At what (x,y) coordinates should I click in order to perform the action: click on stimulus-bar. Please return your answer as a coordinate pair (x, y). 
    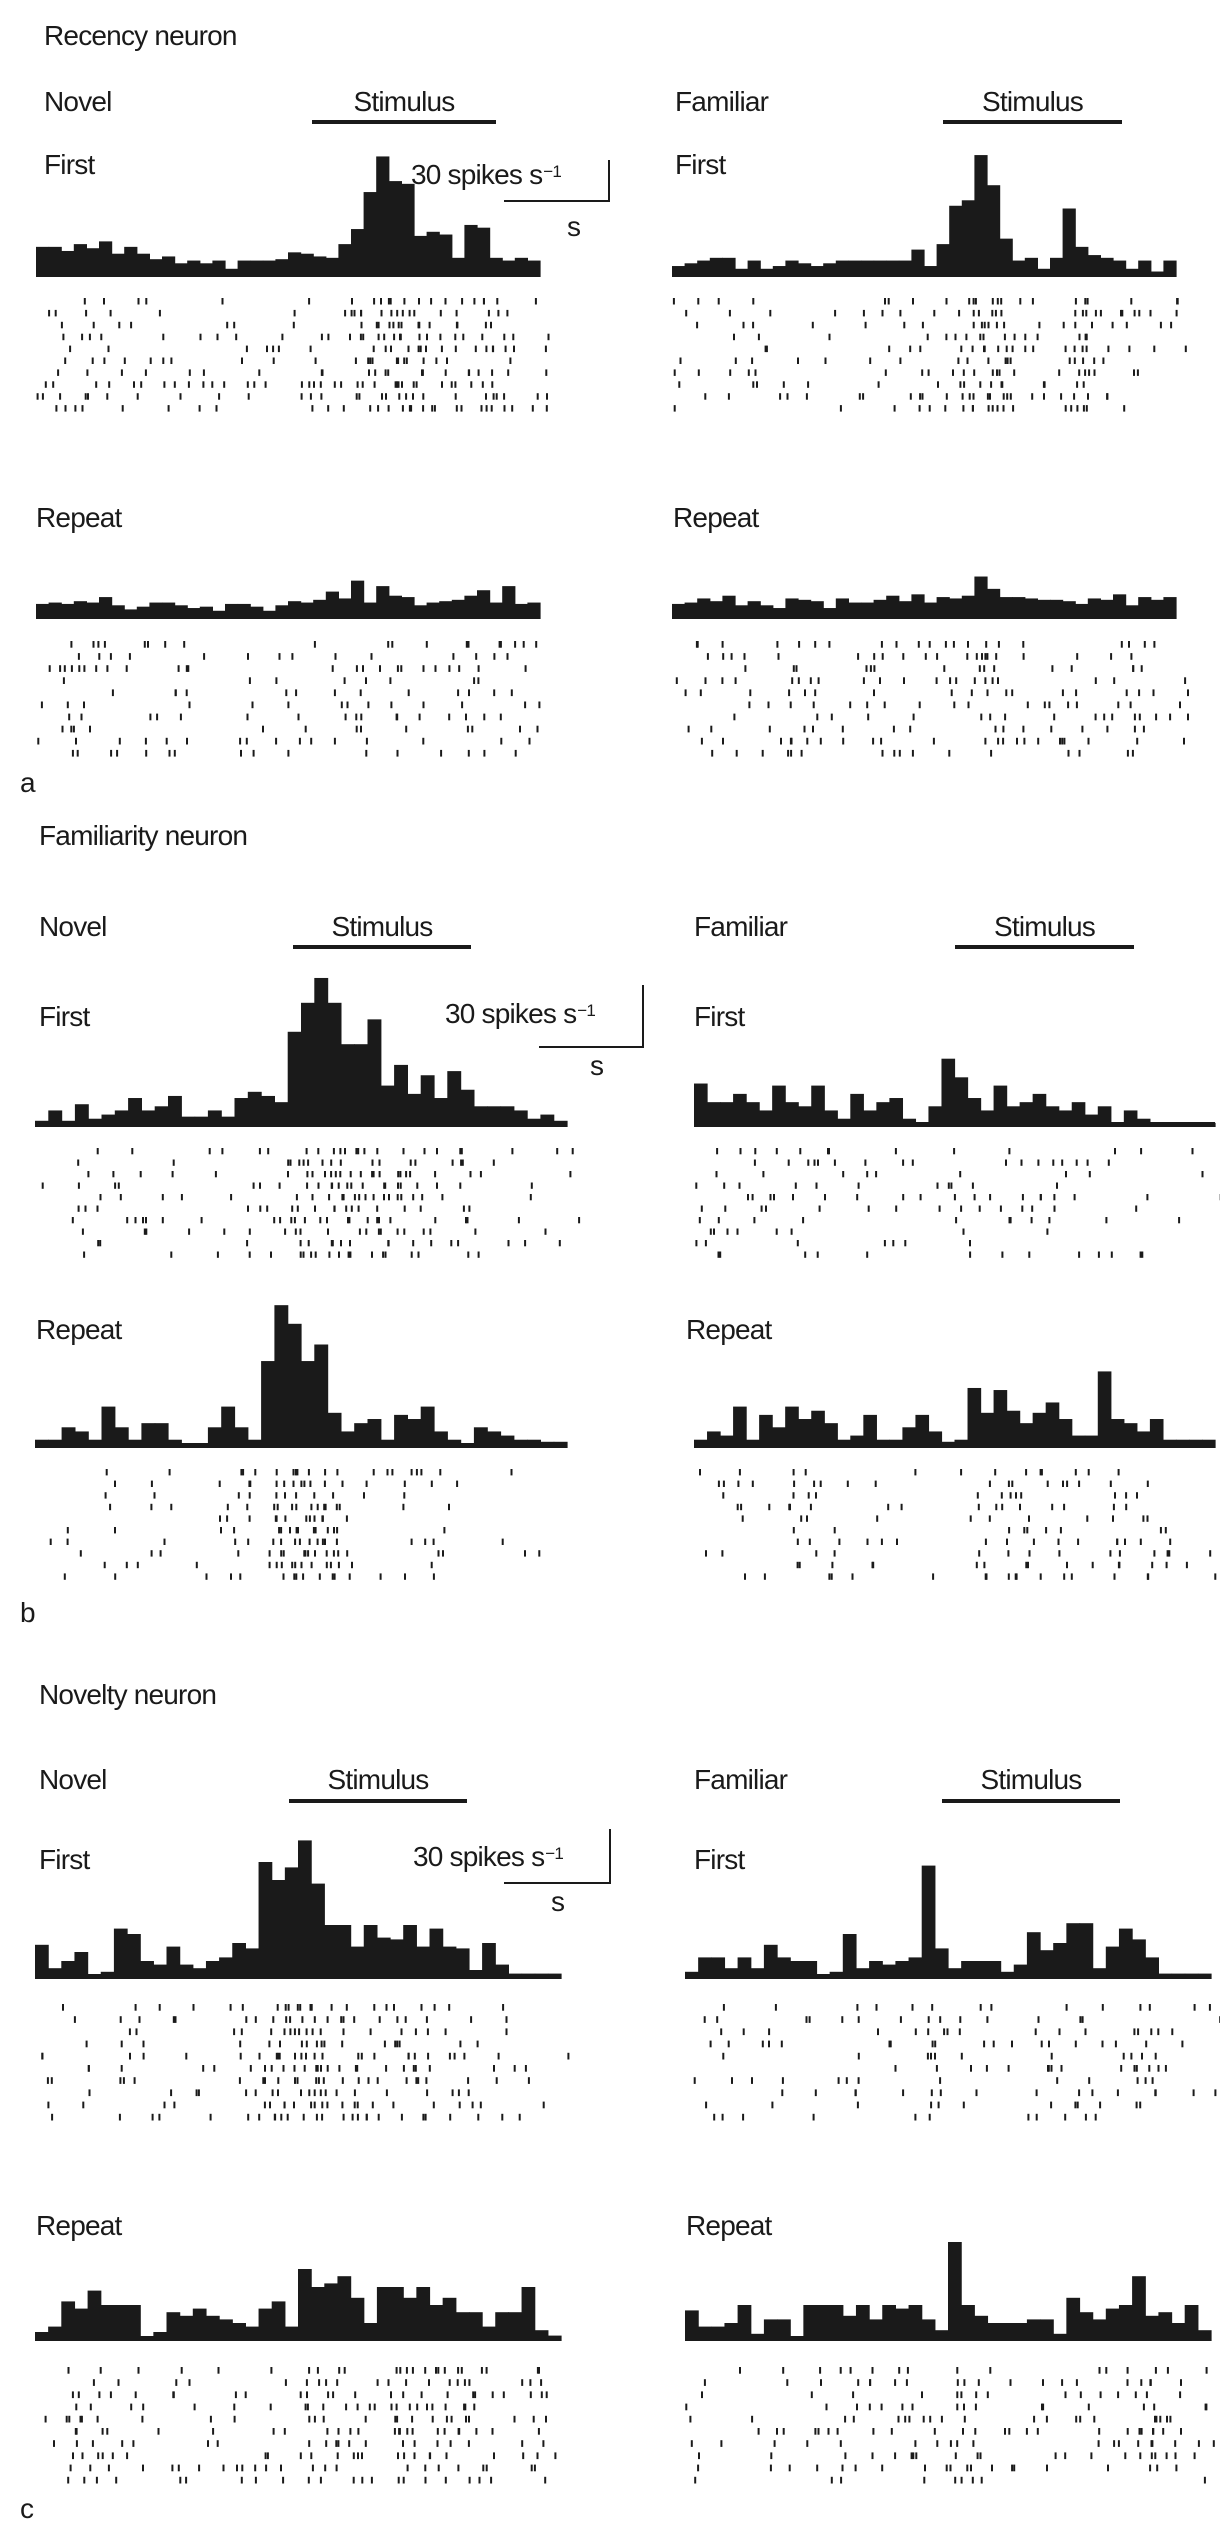
    Looking at the image, I should click on (1032, 122).